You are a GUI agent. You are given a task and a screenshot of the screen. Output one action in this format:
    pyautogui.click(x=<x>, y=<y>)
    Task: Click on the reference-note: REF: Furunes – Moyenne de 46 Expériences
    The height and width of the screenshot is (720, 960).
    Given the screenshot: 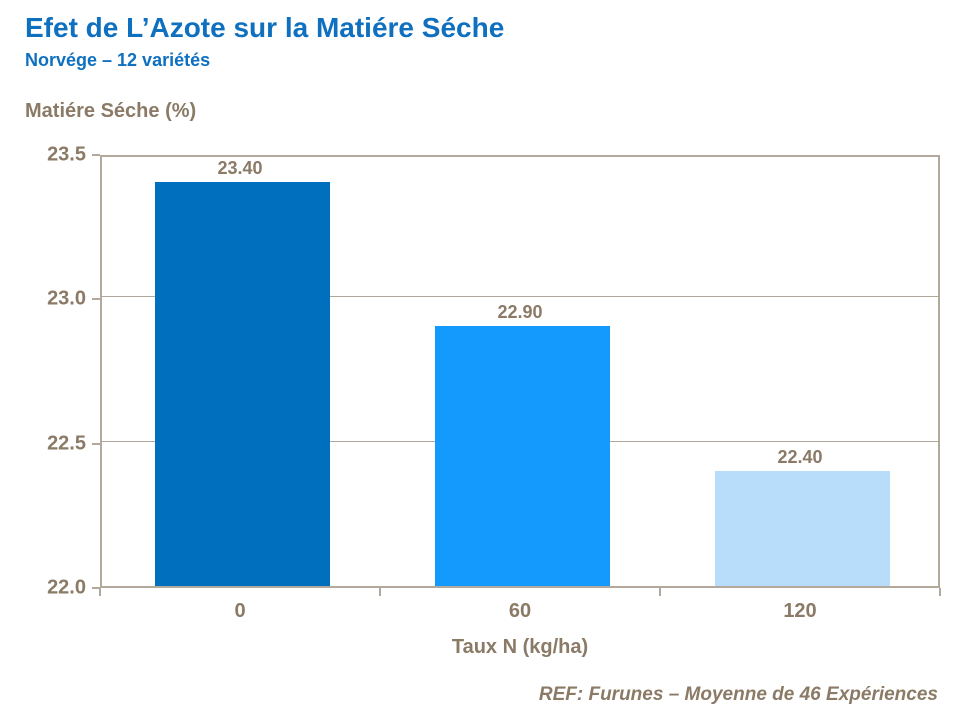 What is the action you would take?
    pyautogui.click(x=738, y=694)
    